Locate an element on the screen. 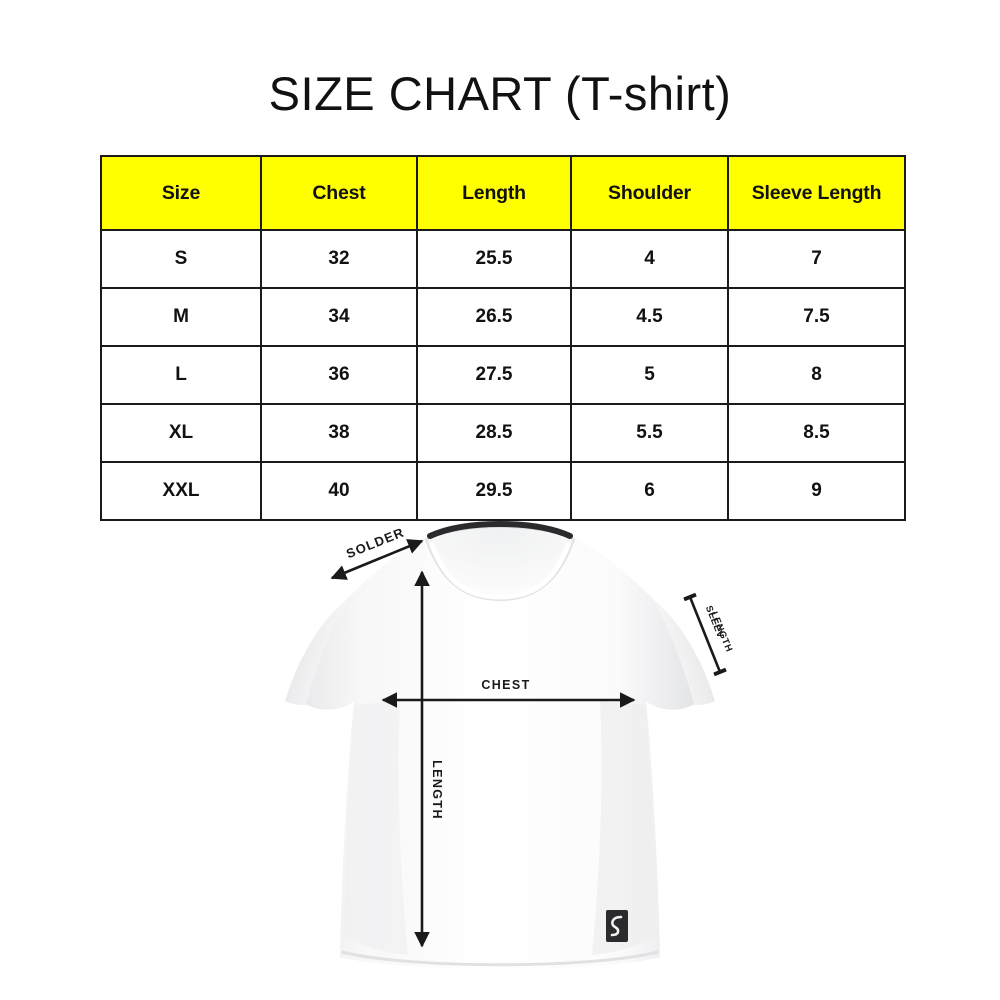 This screenshot has height=1000, width=1000. sleeve-length-label-line2: LENGTH is located at coordinates (721, 632).